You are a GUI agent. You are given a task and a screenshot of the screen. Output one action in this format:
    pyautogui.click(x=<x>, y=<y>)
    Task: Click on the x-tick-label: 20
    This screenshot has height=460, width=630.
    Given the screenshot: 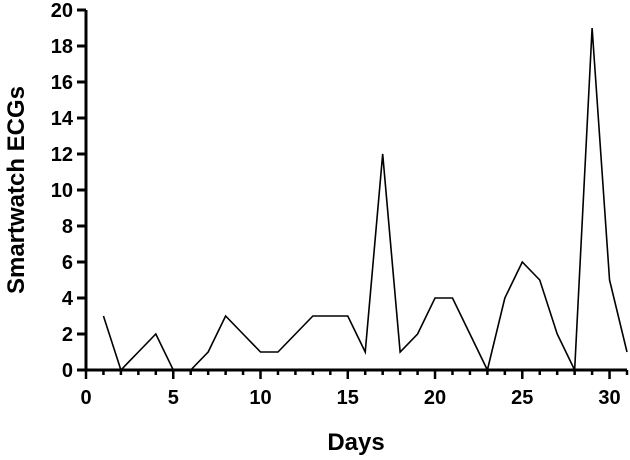 What is the action you would take?
    pyautogui.click(x=435, y=398)
    